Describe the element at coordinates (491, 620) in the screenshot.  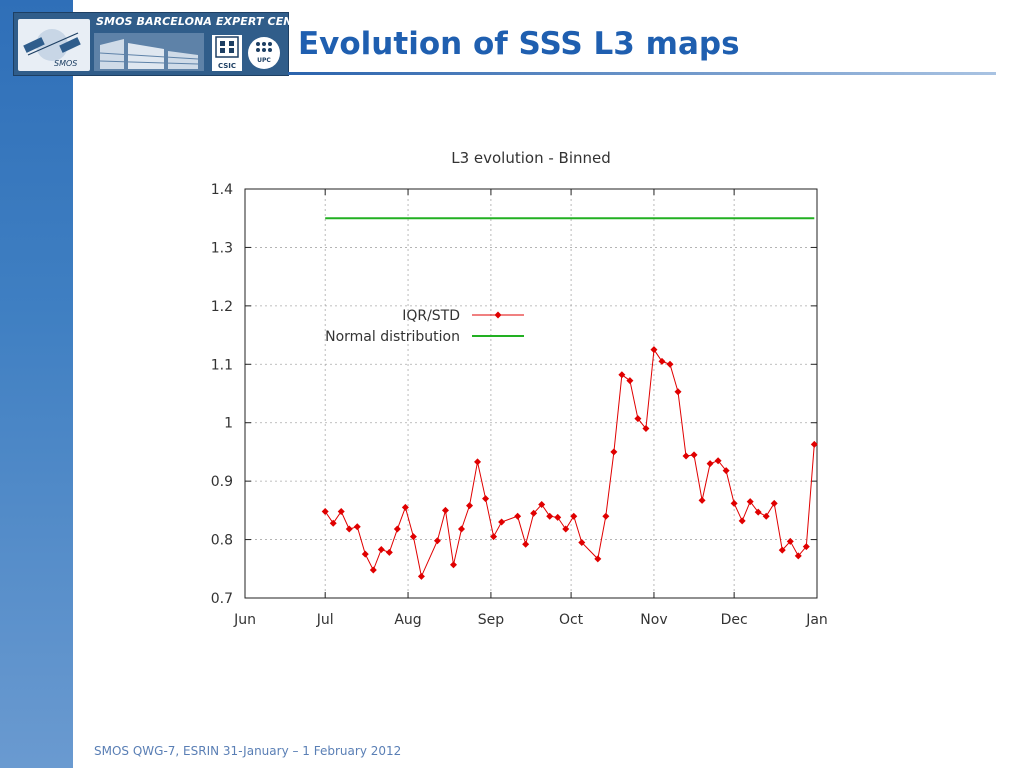
I see `x-tick-label: Sep` at that location.